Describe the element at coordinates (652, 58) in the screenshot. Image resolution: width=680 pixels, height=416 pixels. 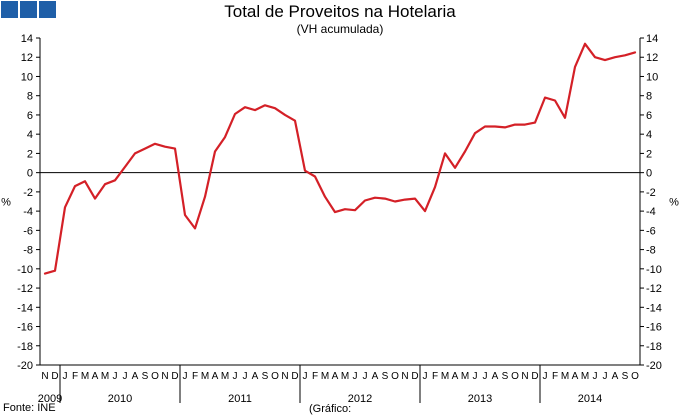
I see `y-tick-label-right: 12` at that location.